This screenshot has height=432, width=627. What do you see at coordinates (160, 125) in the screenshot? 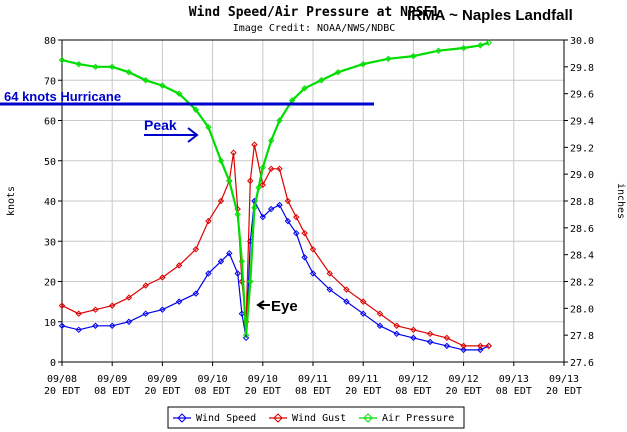
I see `peak-label: Peak` at bounding box center [160, 125].